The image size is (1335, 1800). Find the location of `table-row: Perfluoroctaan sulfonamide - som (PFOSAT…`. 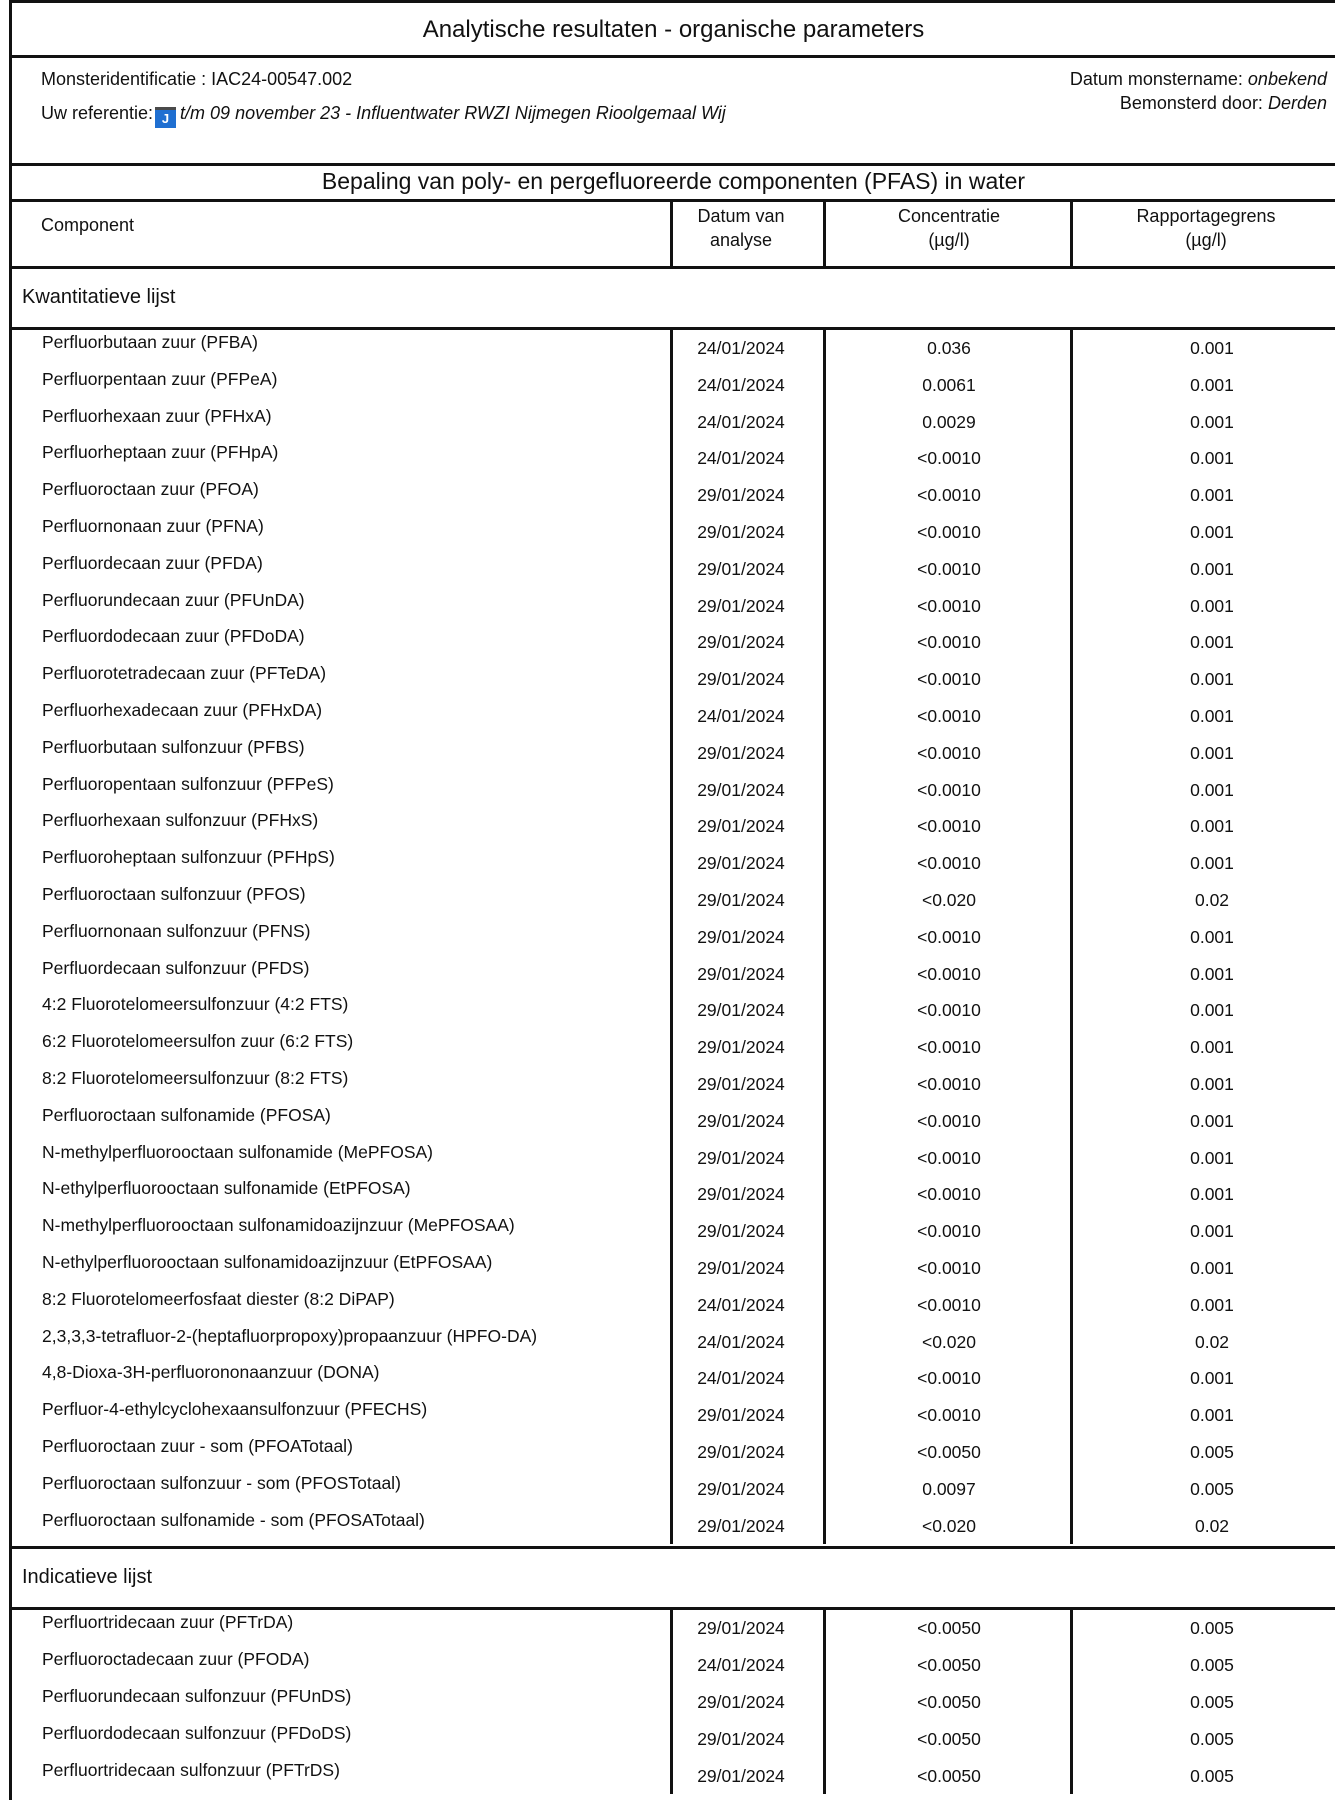

table-row: Perfluoroctaan sulfonamide - som (PFOSAT… is located at coordinates (673, 1526).